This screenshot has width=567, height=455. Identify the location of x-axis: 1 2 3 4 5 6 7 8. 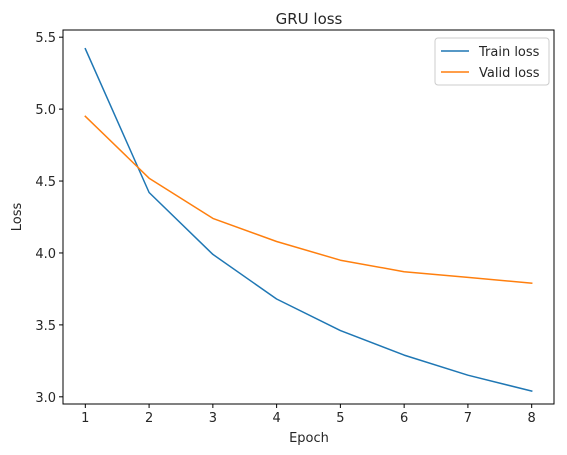
(308, 415).